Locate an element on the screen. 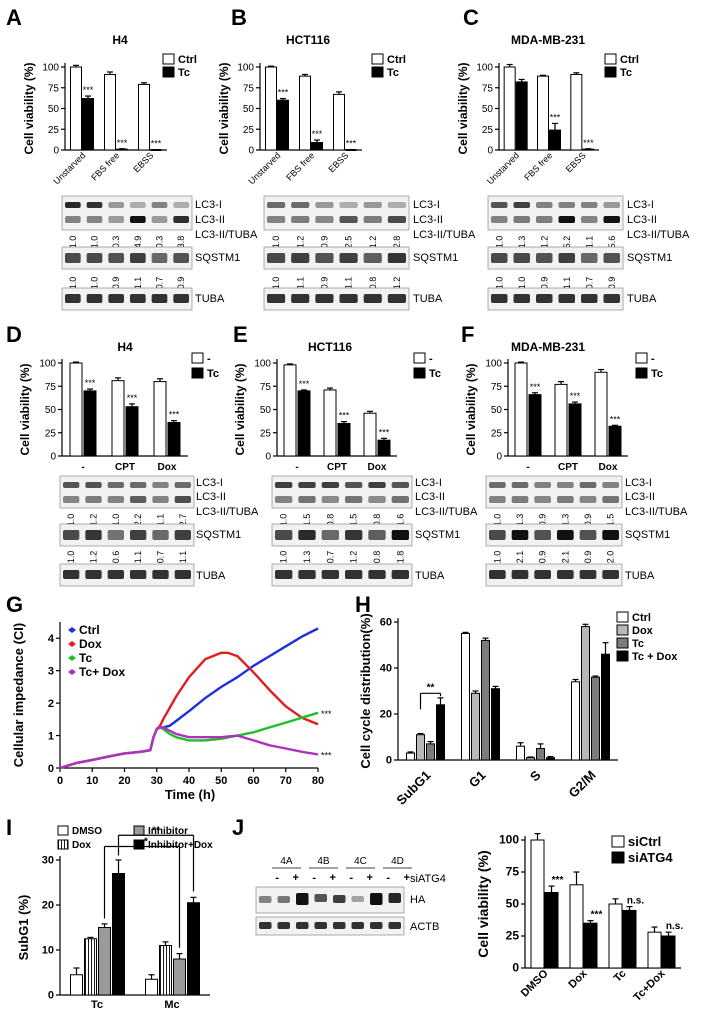 Image resolution: width=701 pixels, height=1012 pixels. x-category-label: DMSO is located at coordinates (535, 983).